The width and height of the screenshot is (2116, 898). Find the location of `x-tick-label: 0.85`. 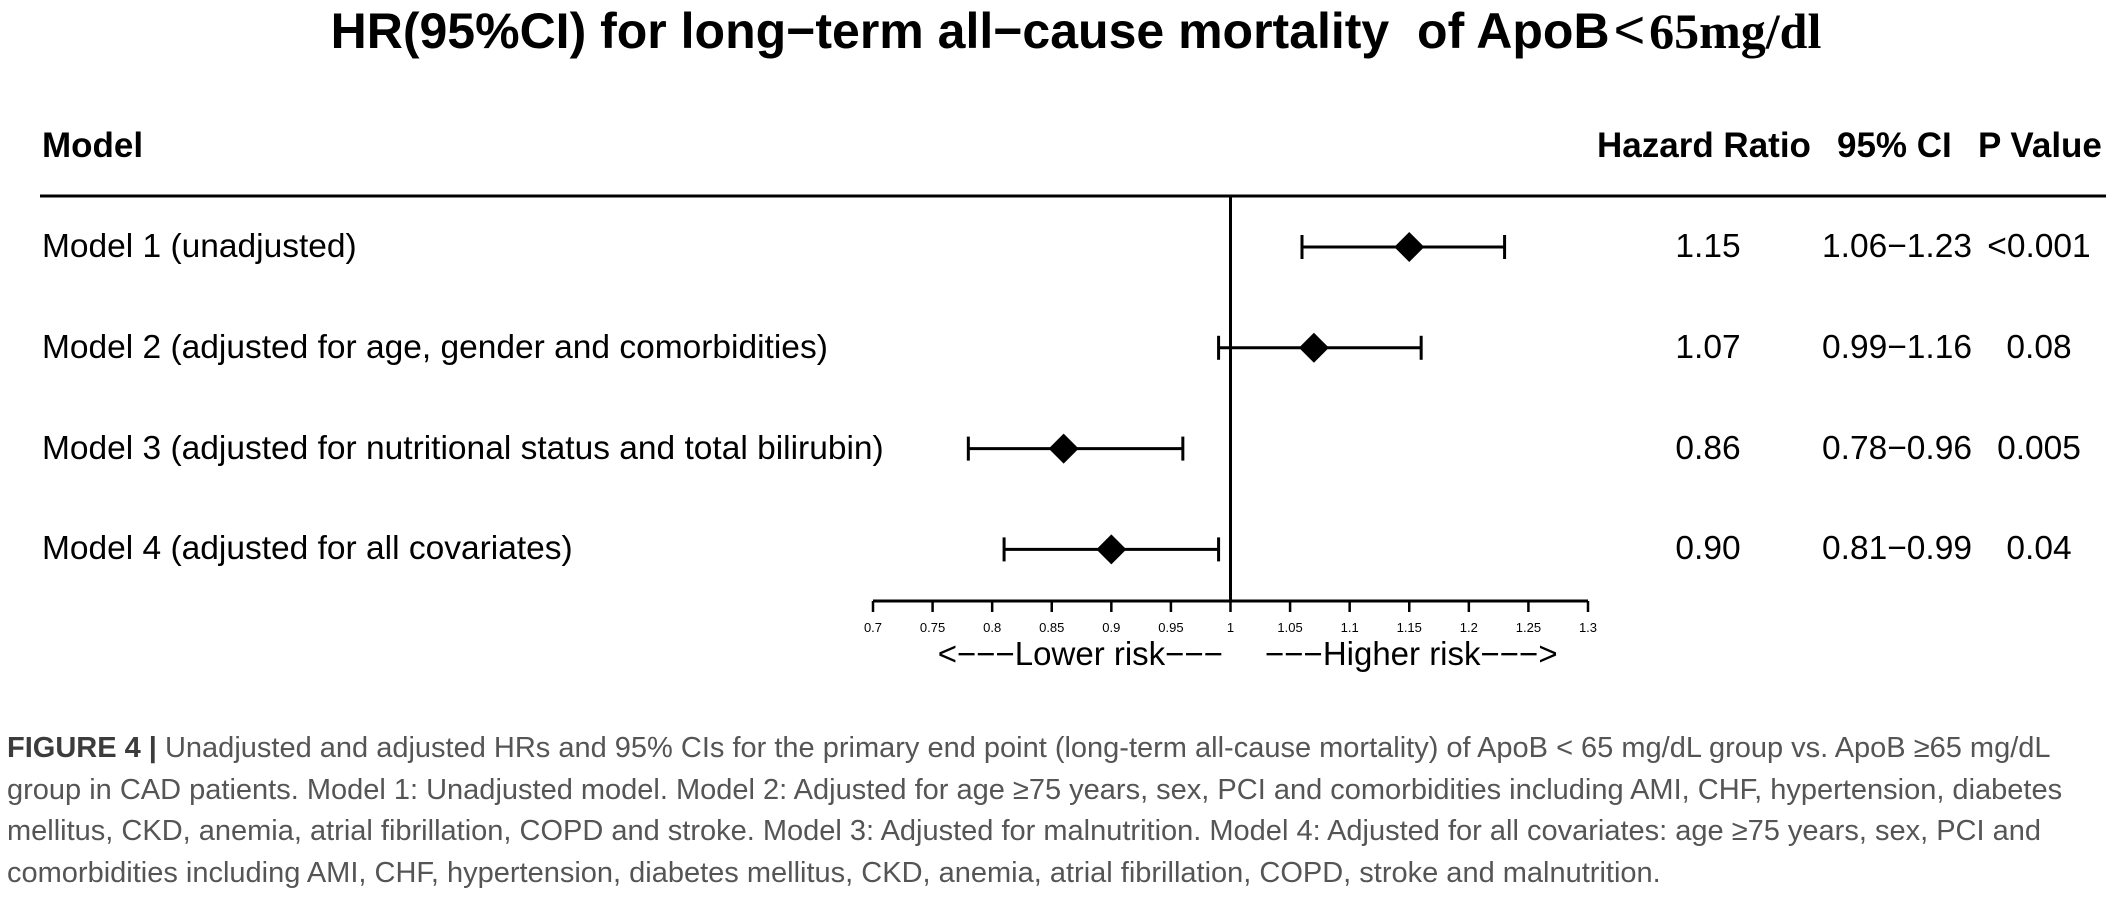

x-tick-label: 0.85 is located at coordinates (1051, 627).